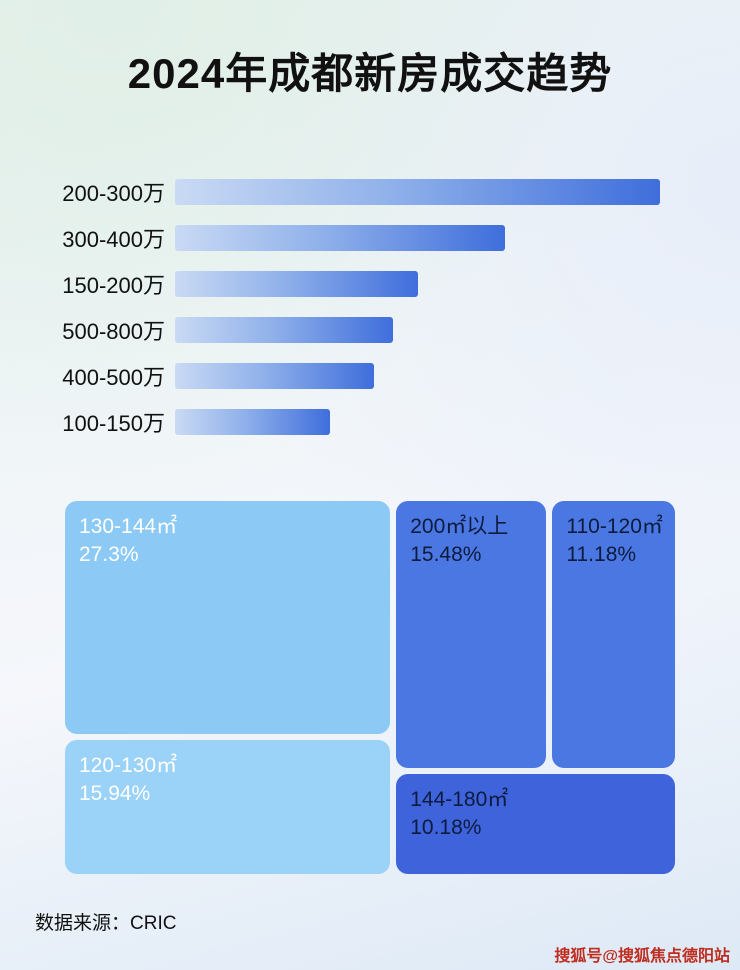 This screenshot has height=970, width=740. What do you see at coordinates (113, 423) in the screenshot?
I see `bar-category-label: 100-150万` at bounding box center [113, 423].